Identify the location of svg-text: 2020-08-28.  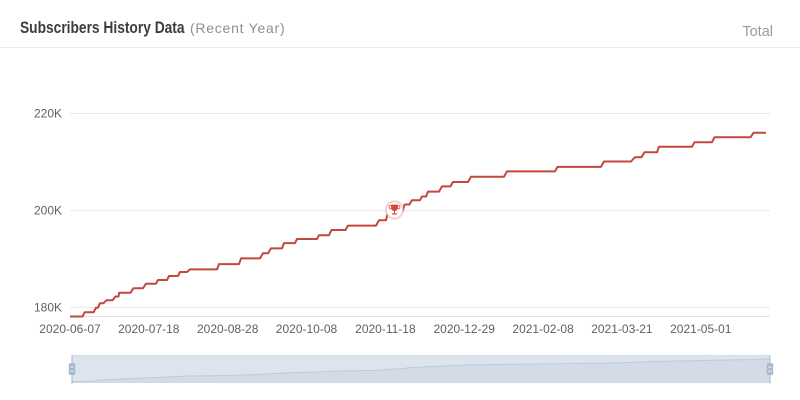
(228, 329).